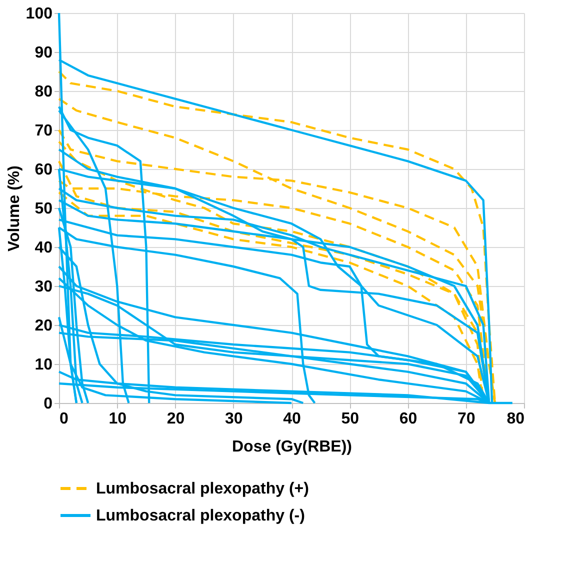 The height and width of the screenshot is (570, 577). What do you see at coordinates (43, 92) in the screenshot?
I see `y-tick-label: 80` at bounding box center [43, 92].